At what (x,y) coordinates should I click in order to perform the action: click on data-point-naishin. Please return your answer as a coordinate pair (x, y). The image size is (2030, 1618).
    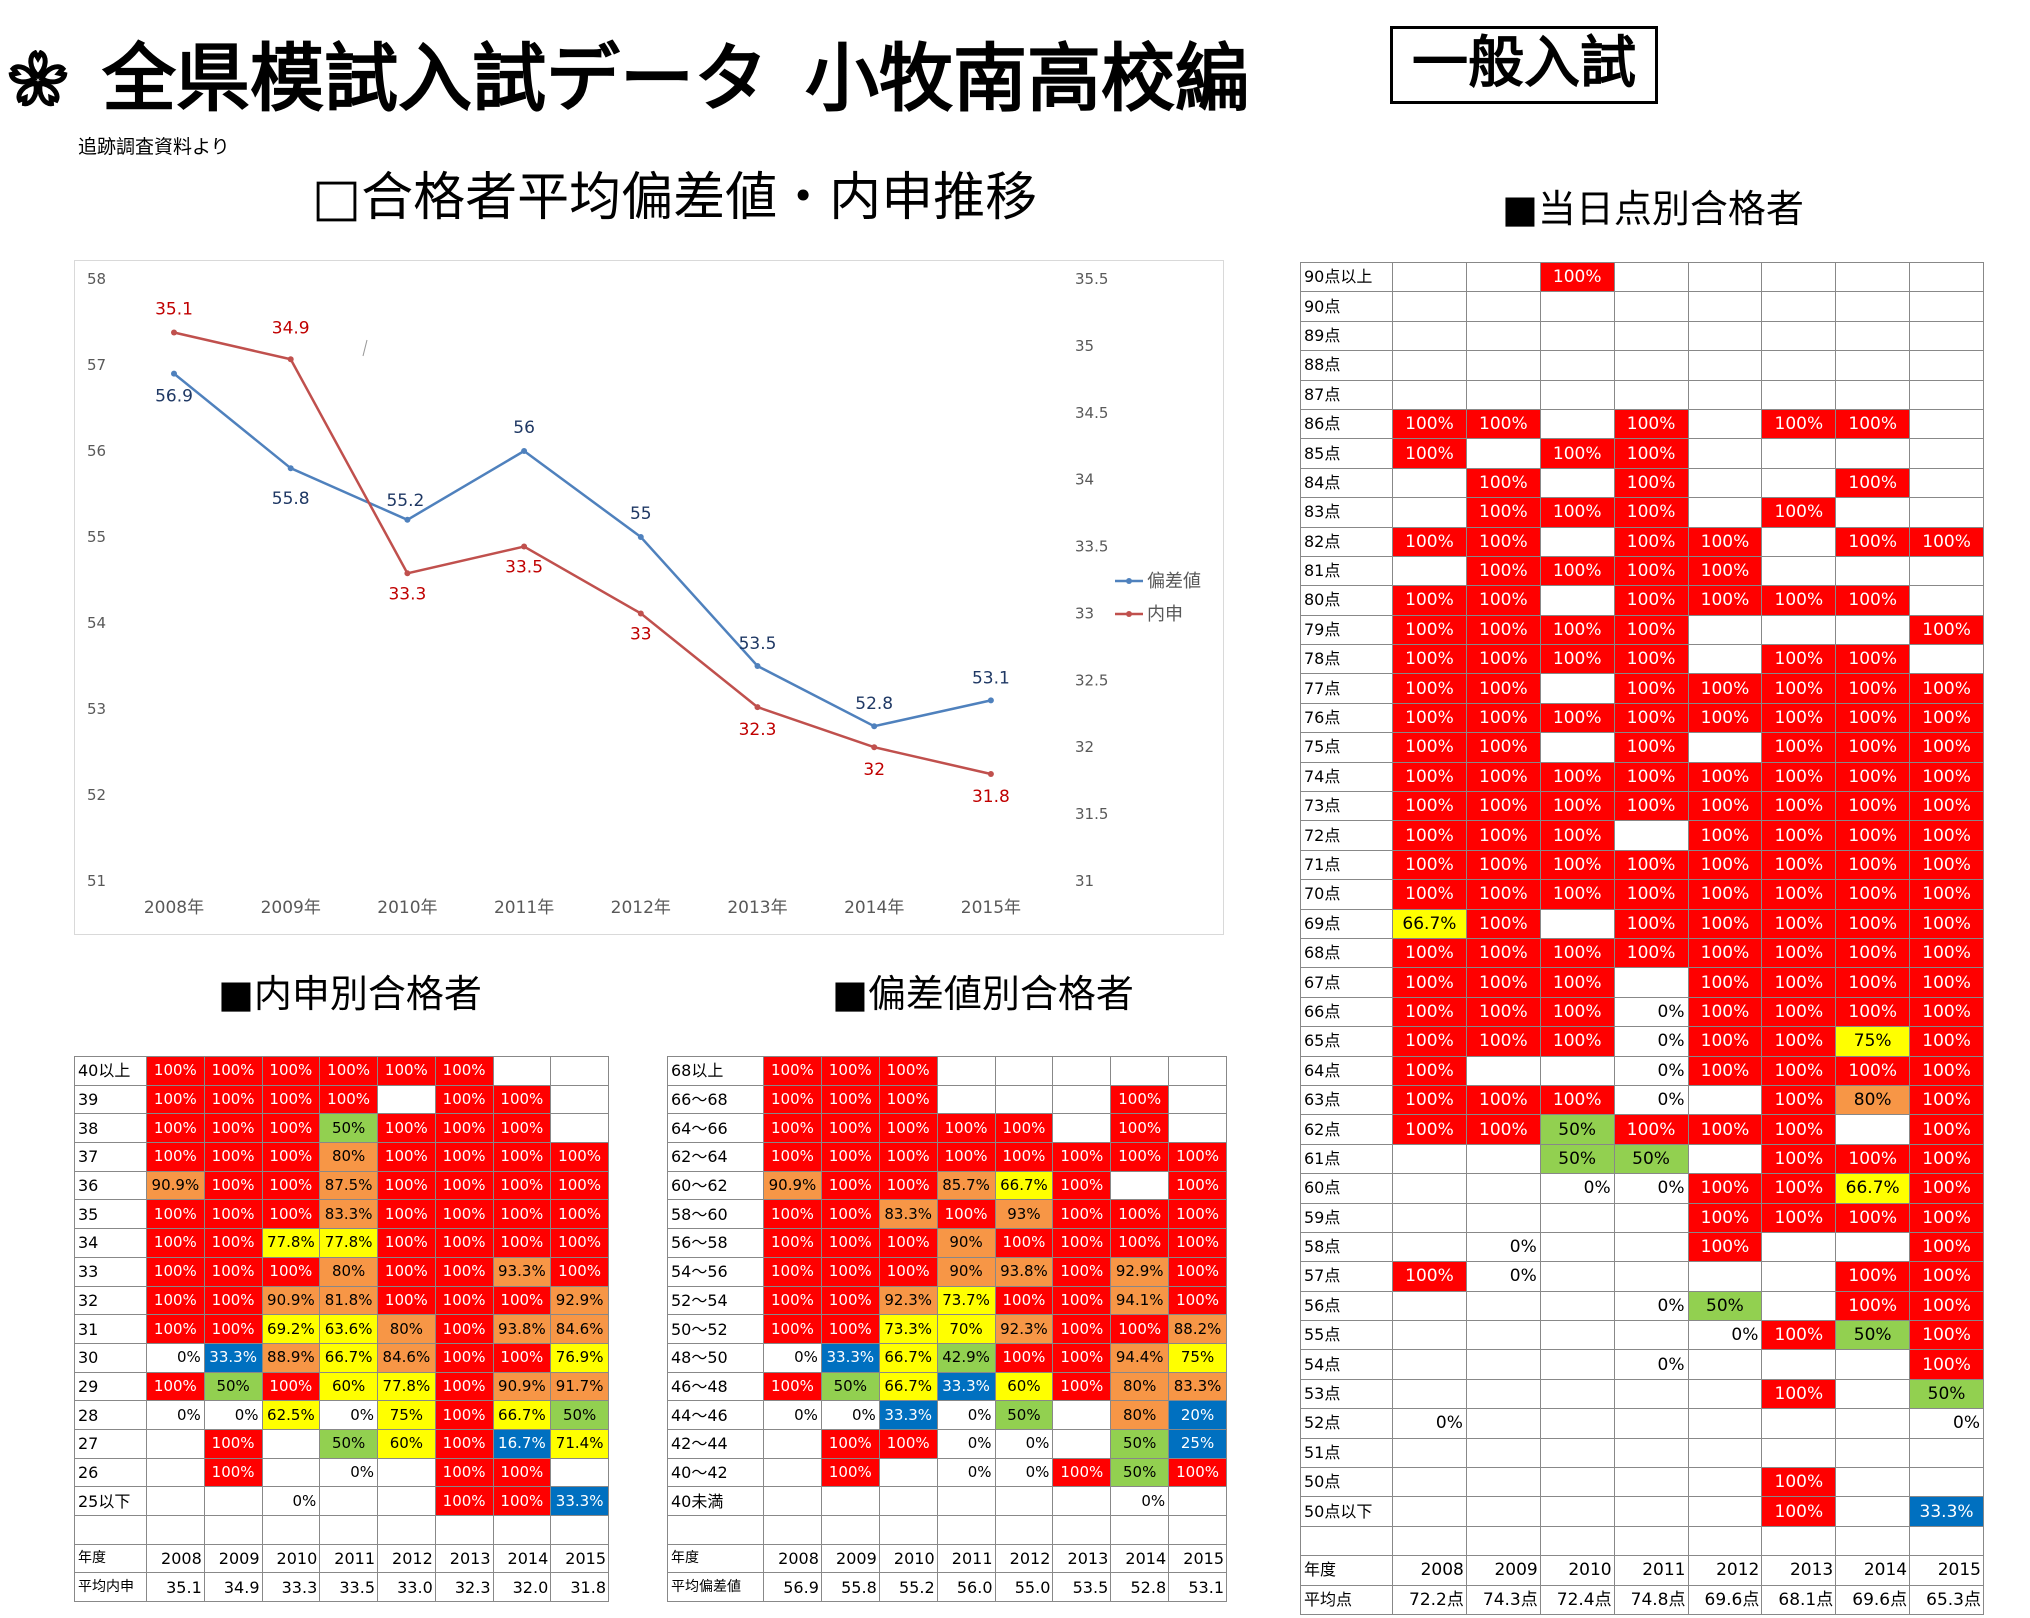
    Looking at the image, I should click on (524, 546).